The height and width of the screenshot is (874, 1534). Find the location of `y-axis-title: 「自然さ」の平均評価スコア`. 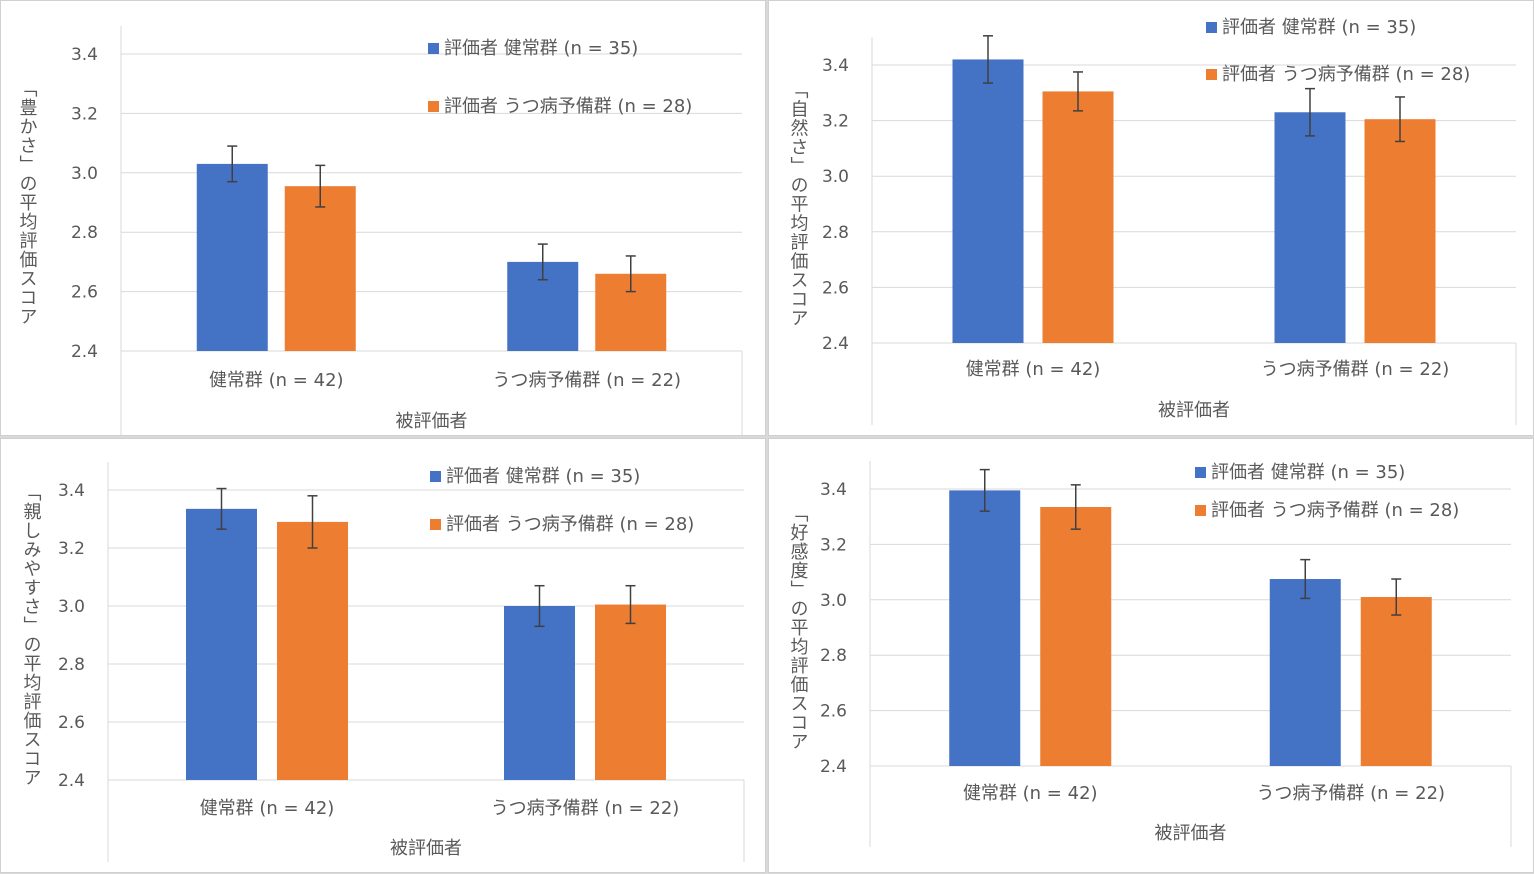

y-axis-title: 「自然さ」の平均評価スコア is located at coordinates (798, 204).